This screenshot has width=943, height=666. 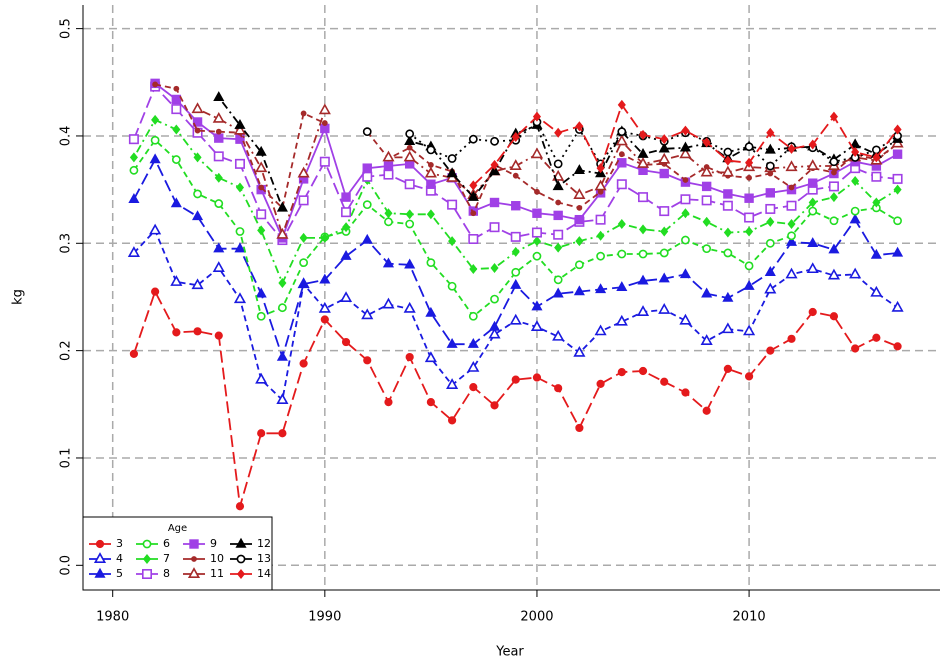 I want to click on y-tick-label: 0.5, so click(x=66, y=28).